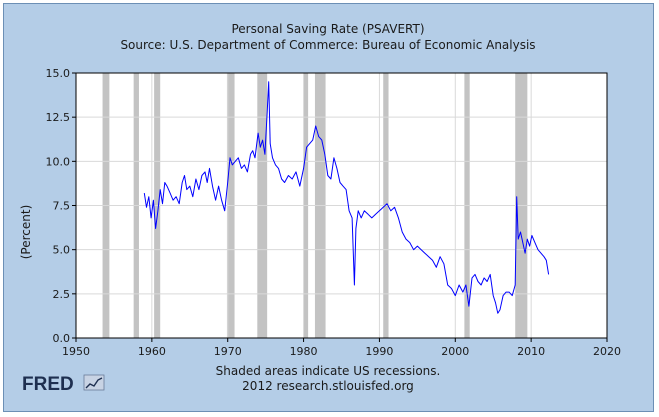  Describe the element at coordinates (328, 386) in the screenshot. I see `footer-source-note: 2012 research.stlouisfed.org` at that location.